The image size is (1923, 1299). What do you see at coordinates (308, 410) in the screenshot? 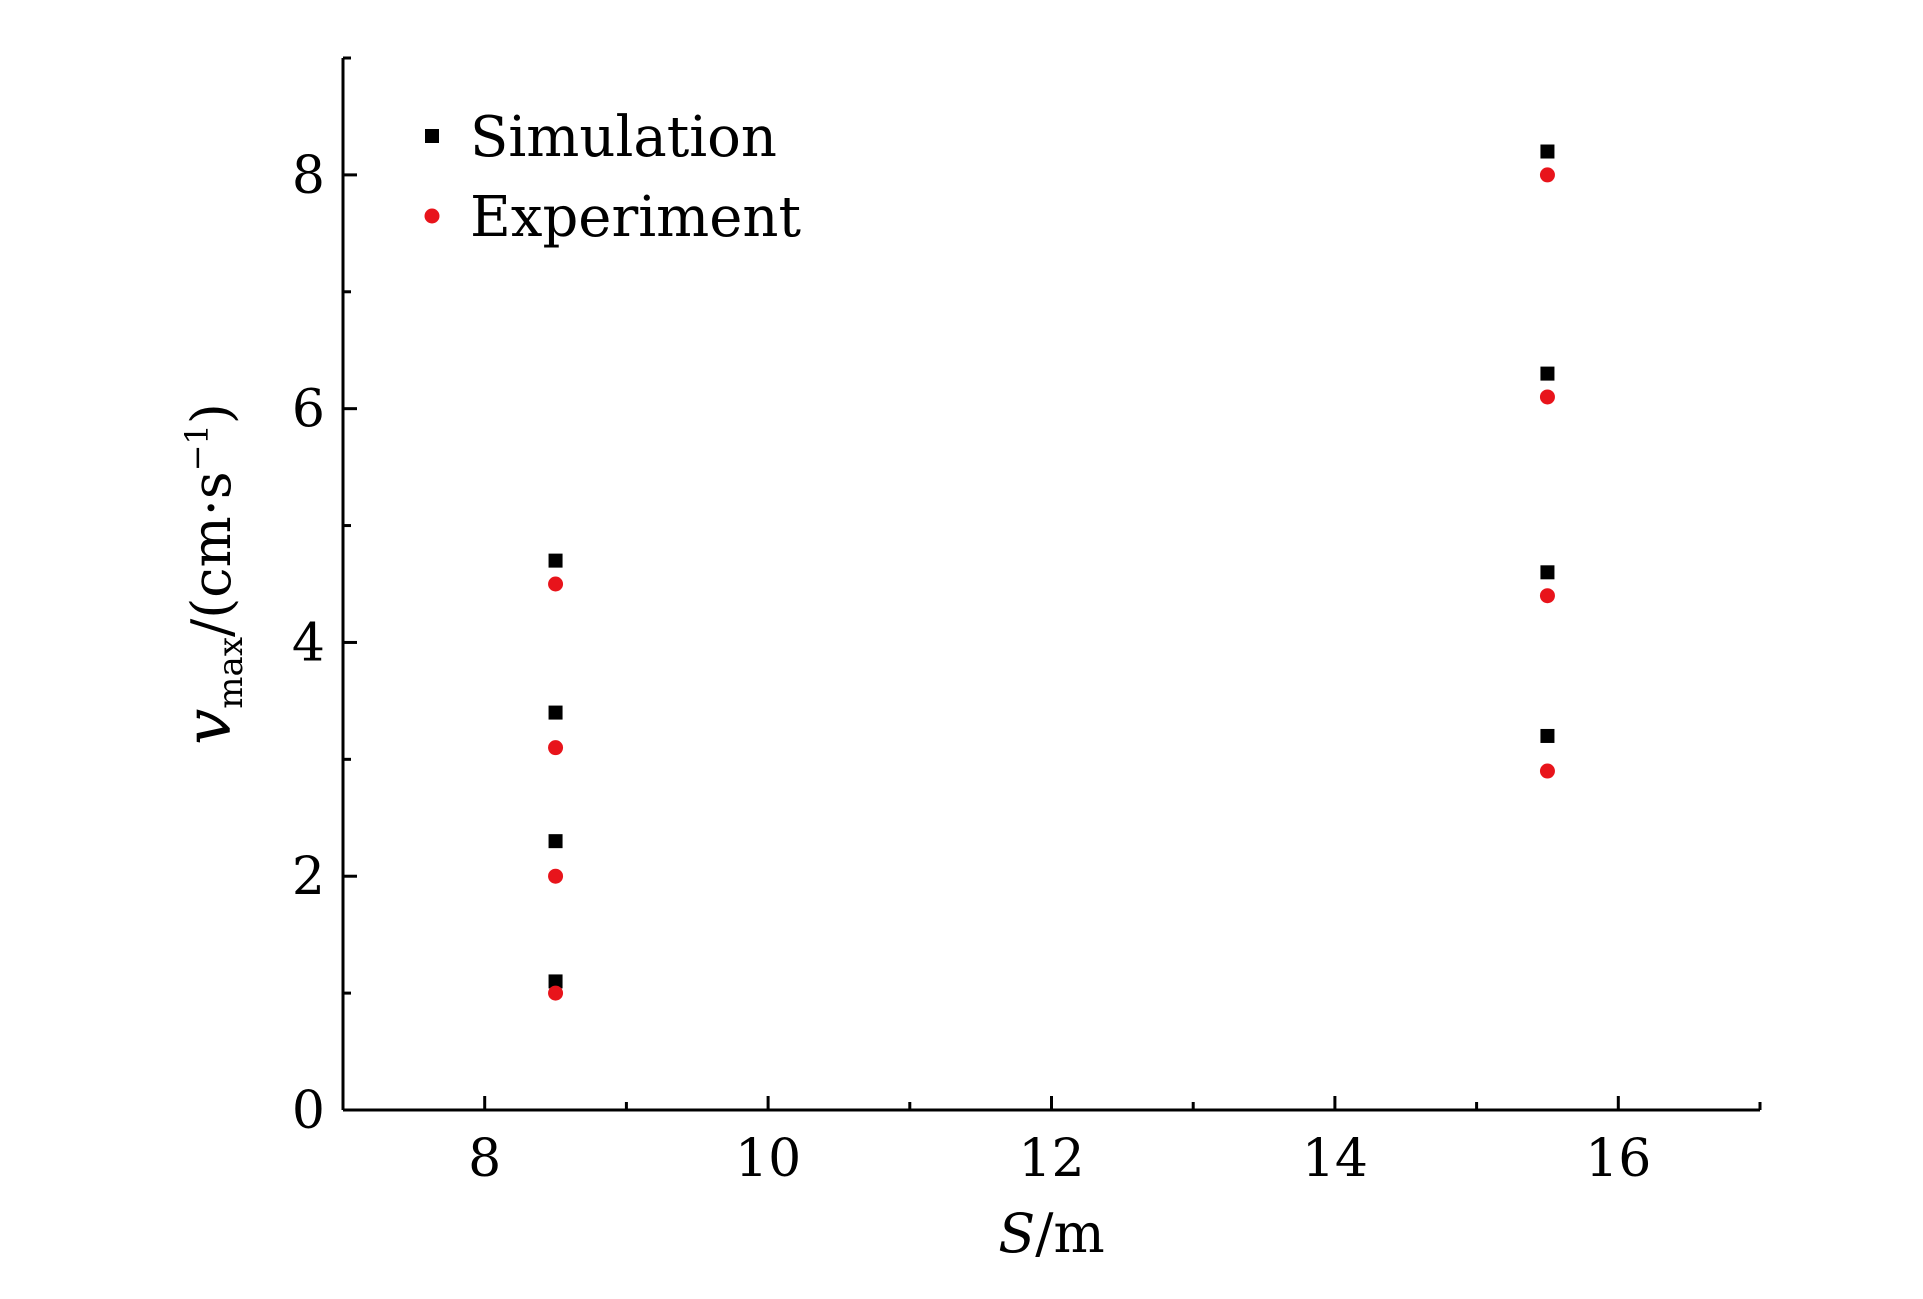
I see `y-tick-label: 6` at bounding box center [308, 410].